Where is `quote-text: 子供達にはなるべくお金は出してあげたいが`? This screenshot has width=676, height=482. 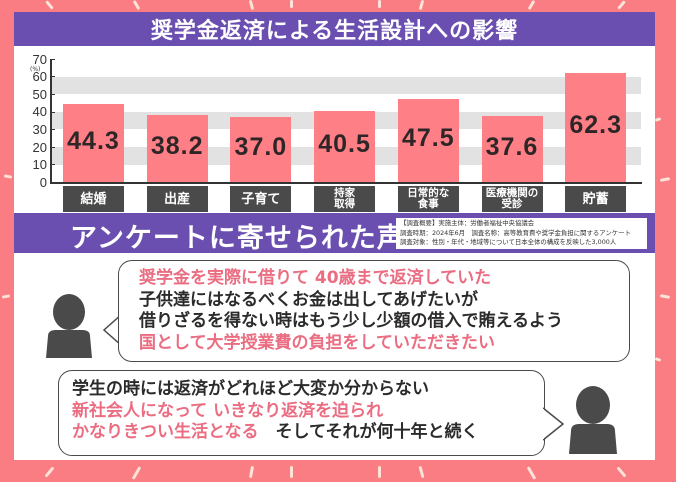
quote-text: 子供達にはなるべくお金は出してあげたいが is located at coordinates (308, 299).